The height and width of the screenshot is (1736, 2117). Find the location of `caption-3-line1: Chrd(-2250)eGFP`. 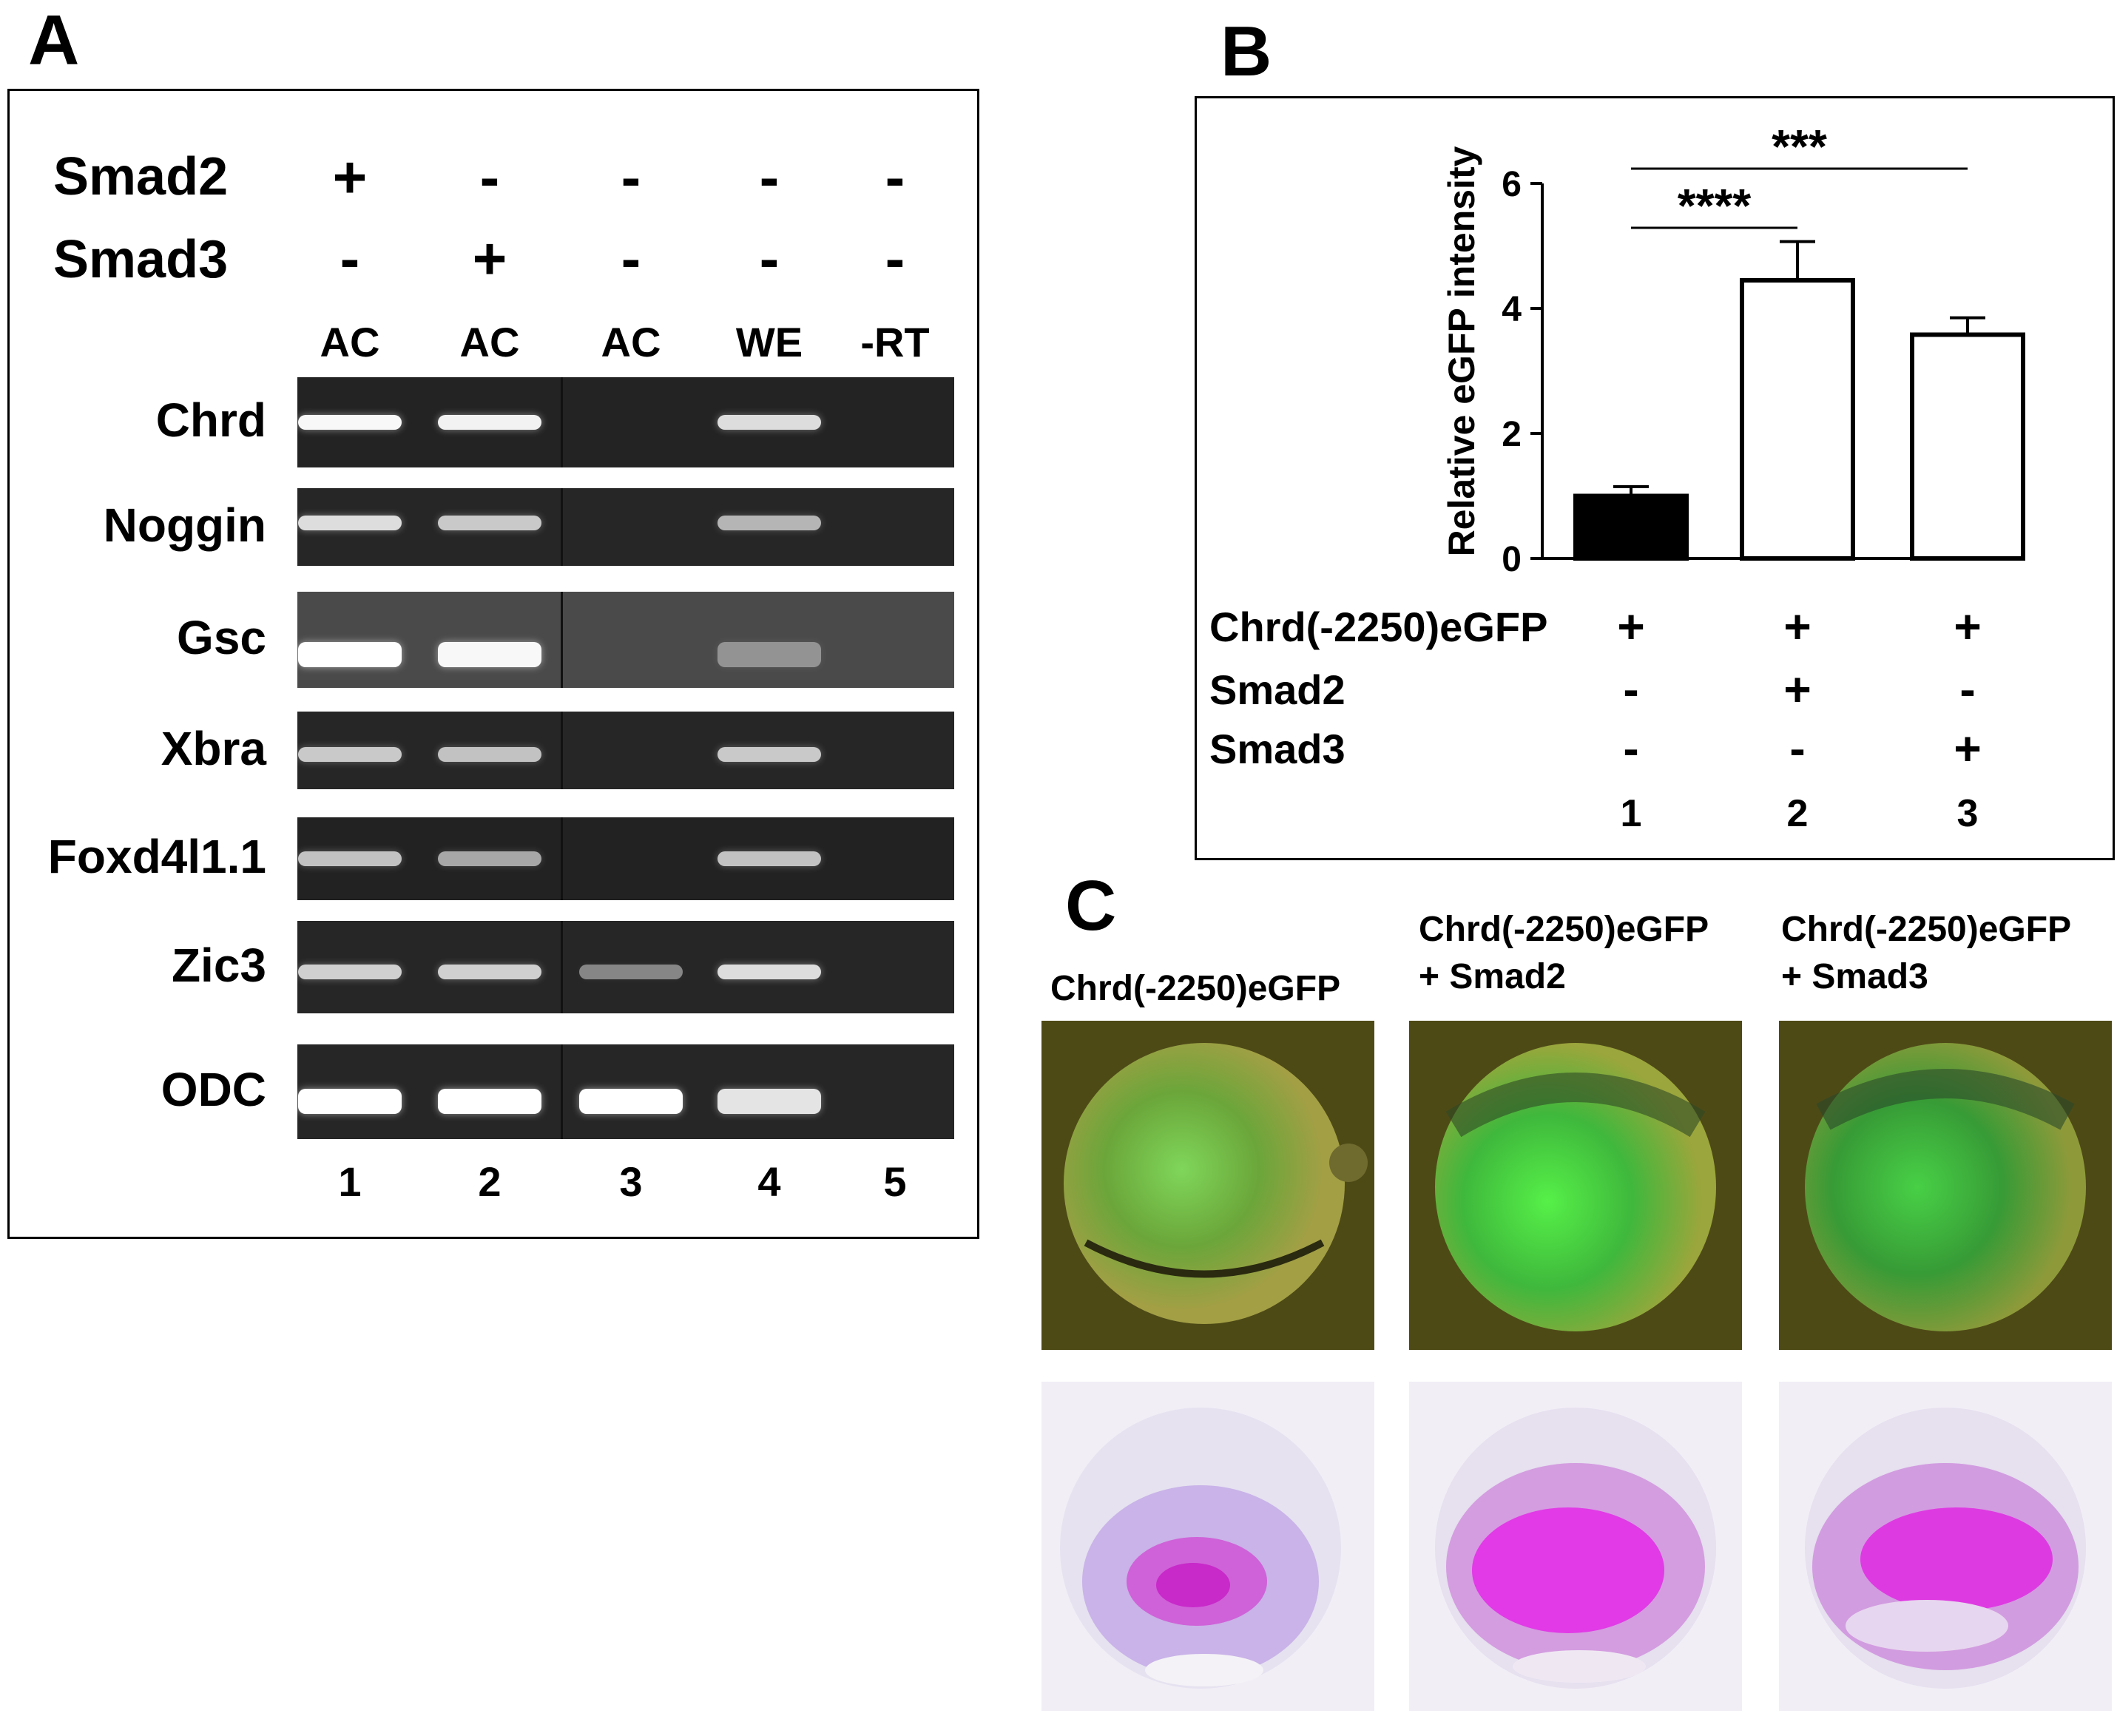

caption-3-line1: Chrd(-2250)eGFP is located at coordinates (1926, 929).